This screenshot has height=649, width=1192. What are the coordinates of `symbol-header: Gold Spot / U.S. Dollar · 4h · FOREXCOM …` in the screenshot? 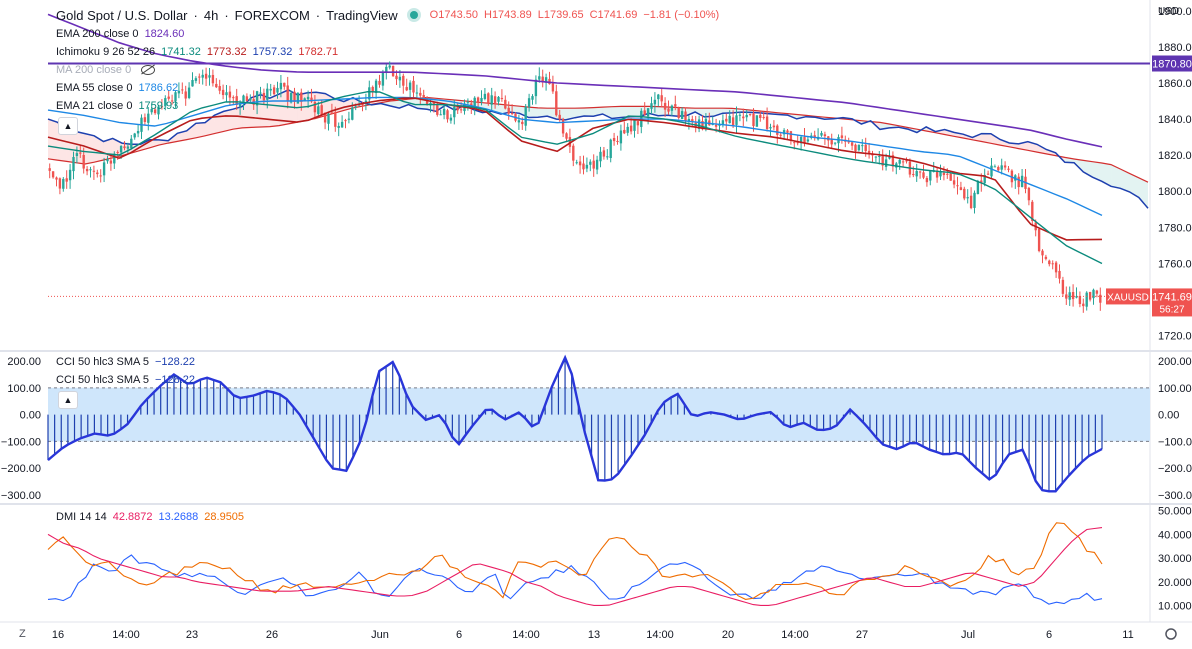 It's located at (388, 15).